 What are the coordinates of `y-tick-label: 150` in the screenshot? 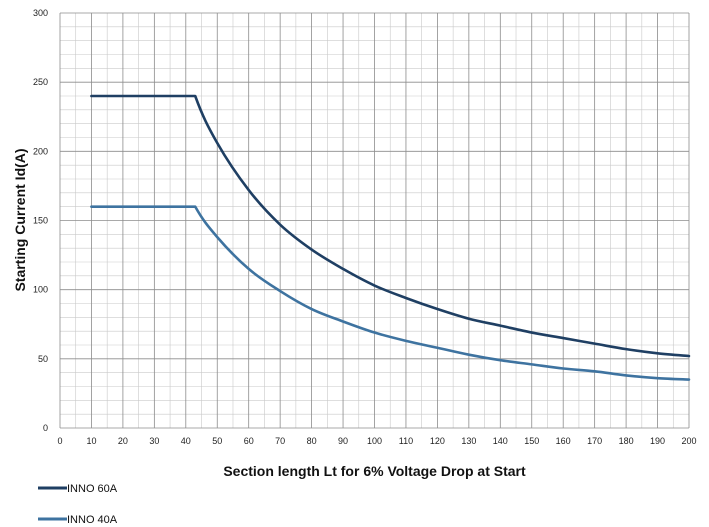 It's located at (40, 221).